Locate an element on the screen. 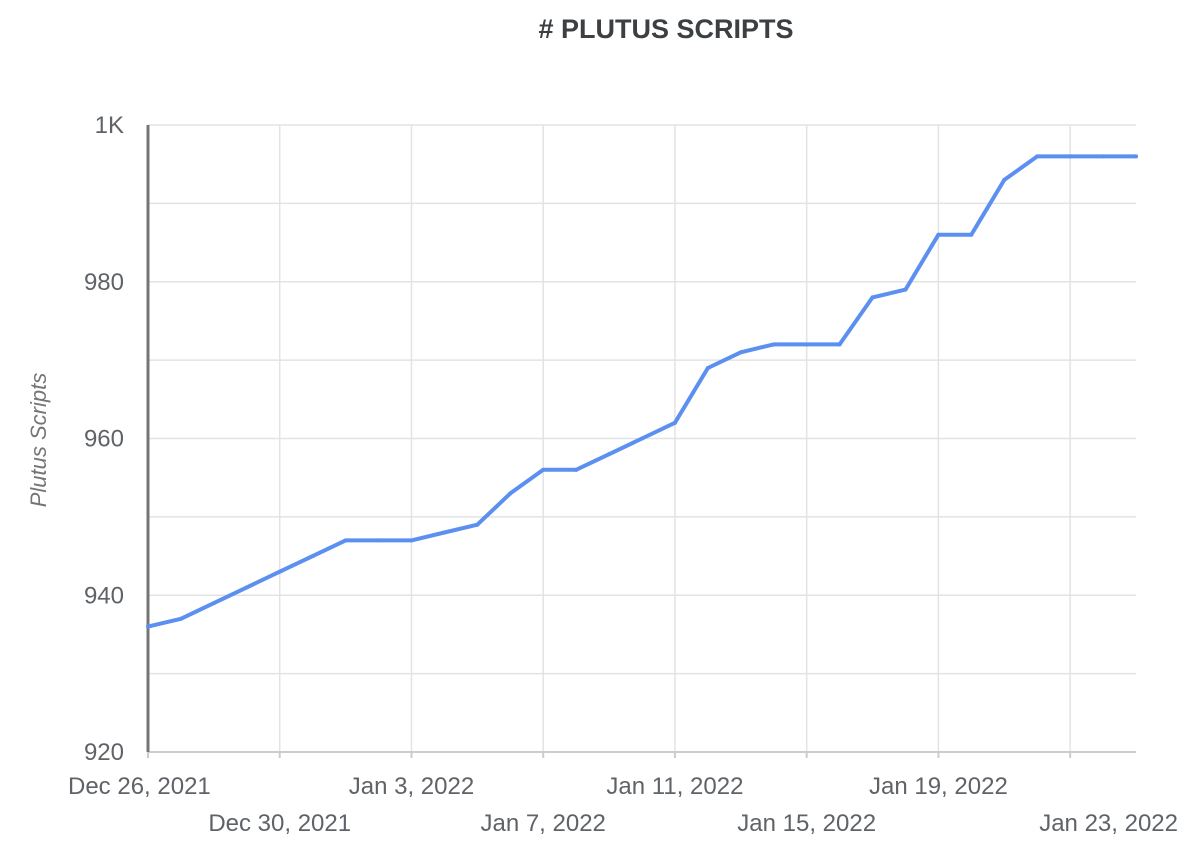  chart-title: # PLUTUS SCRIPTS is located at coordinates (666, 29).